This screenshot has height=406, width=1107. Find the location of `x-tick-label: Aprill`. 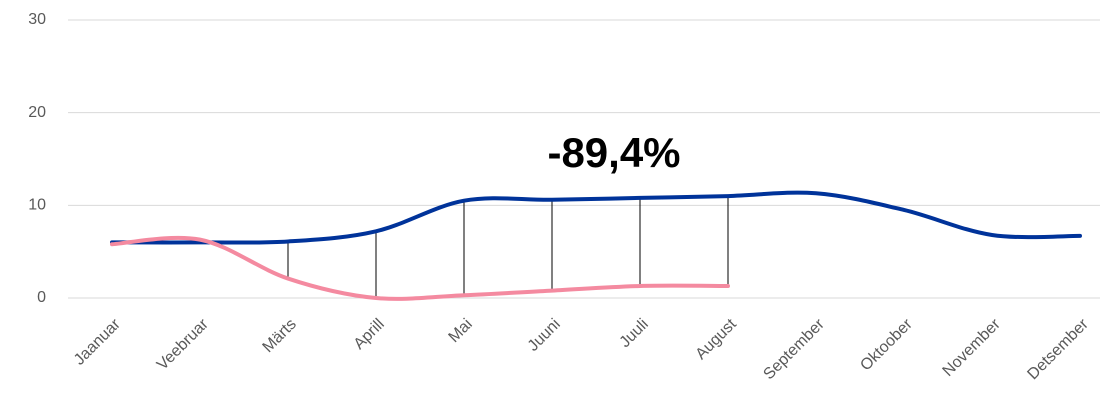

x-tick-label: Aprill is located at coordinates (369, 334).